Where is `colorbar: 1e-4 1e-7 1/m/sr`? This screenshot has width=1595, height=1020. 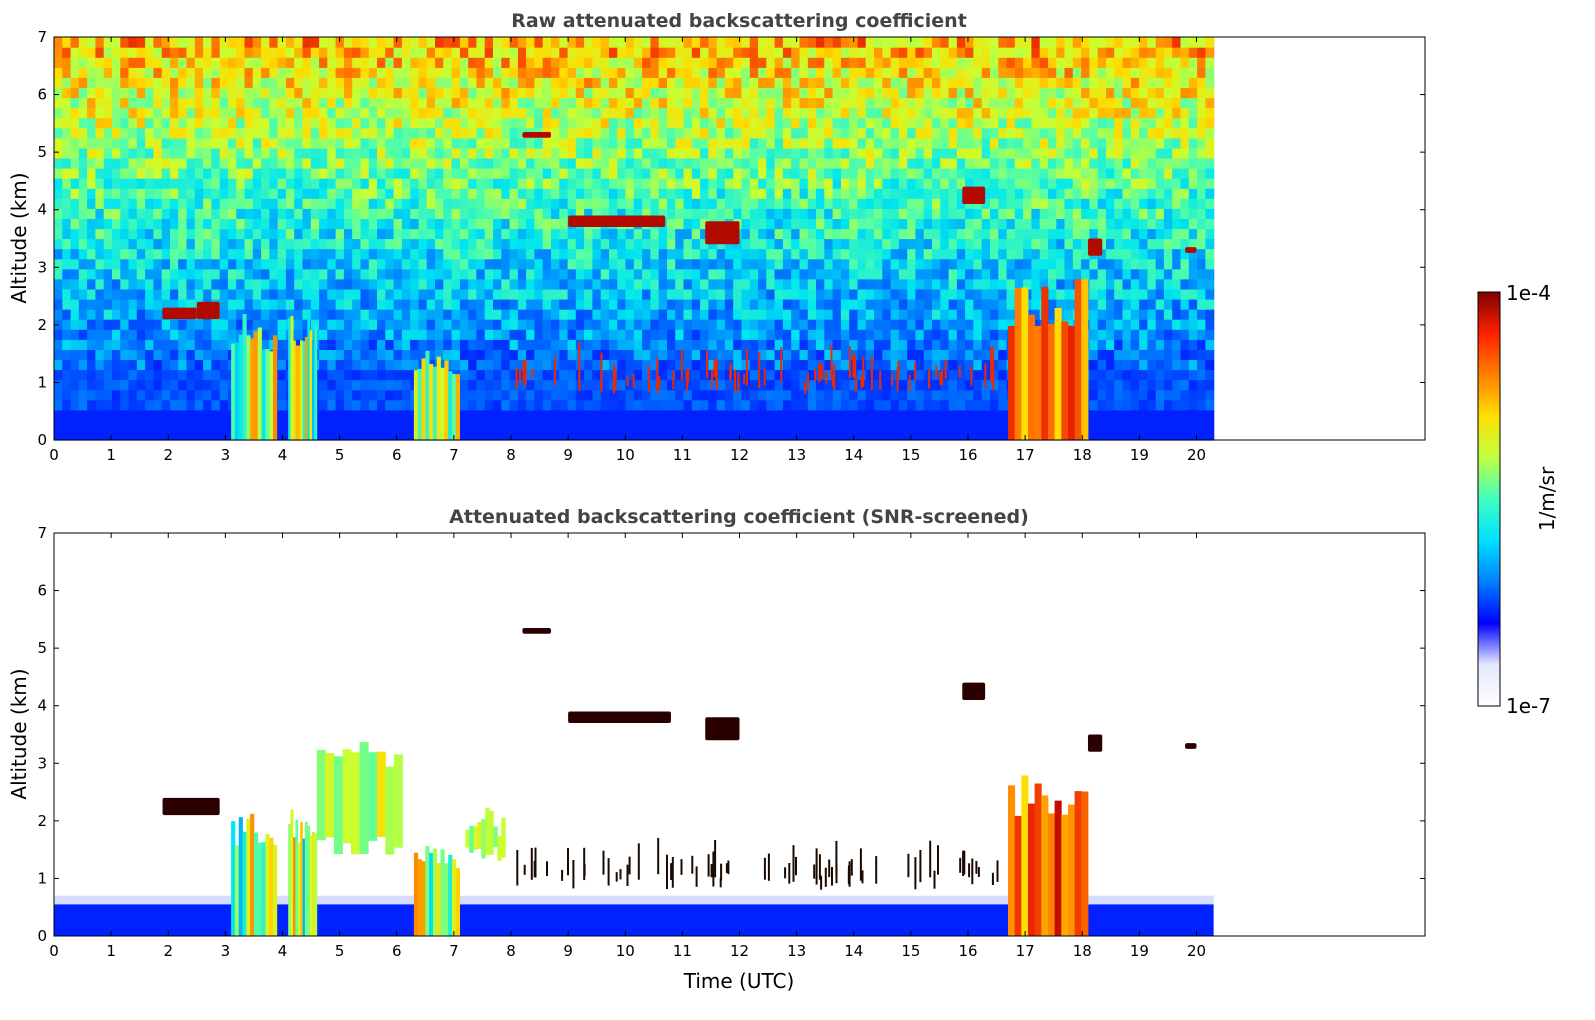
colorbar: 1e-4 1e-7 1/m/sr is located at coordinates (1518, 499).